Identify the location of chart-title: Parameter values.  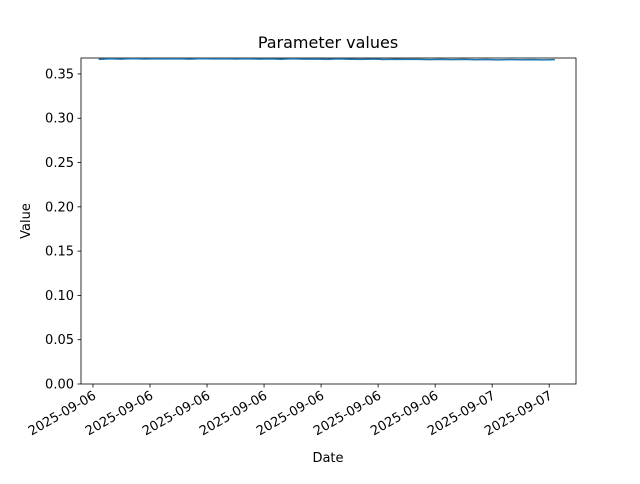
(328, 42).